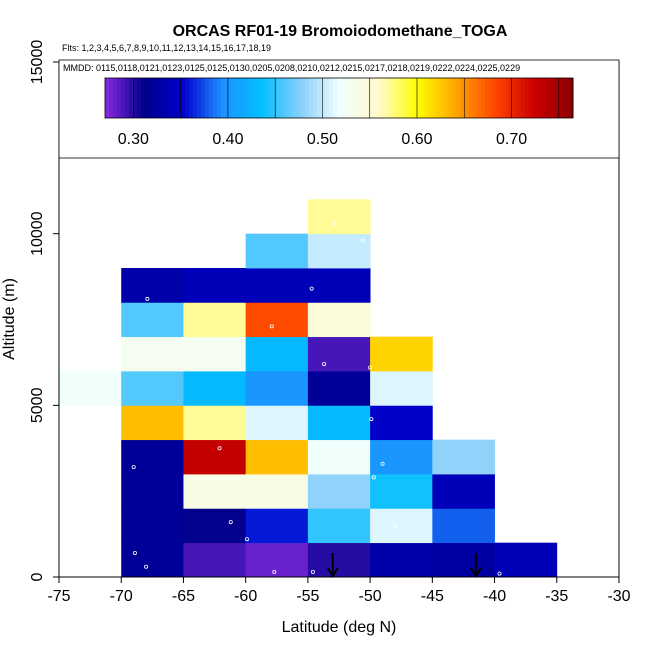 The height and width of the screenshot is (650, 650). Describe the element at coordinates (121, 596) in the screenshot. I see `x-tick-label: -70` at that location.